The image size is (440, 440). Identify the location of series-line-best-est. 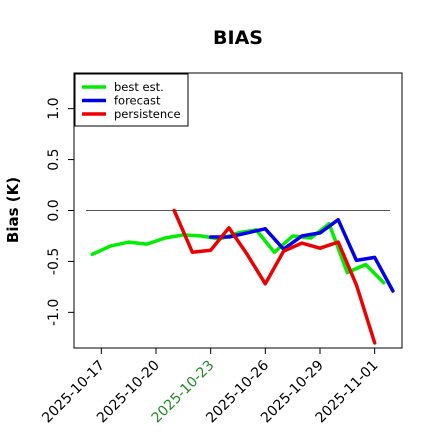
(238, 253).